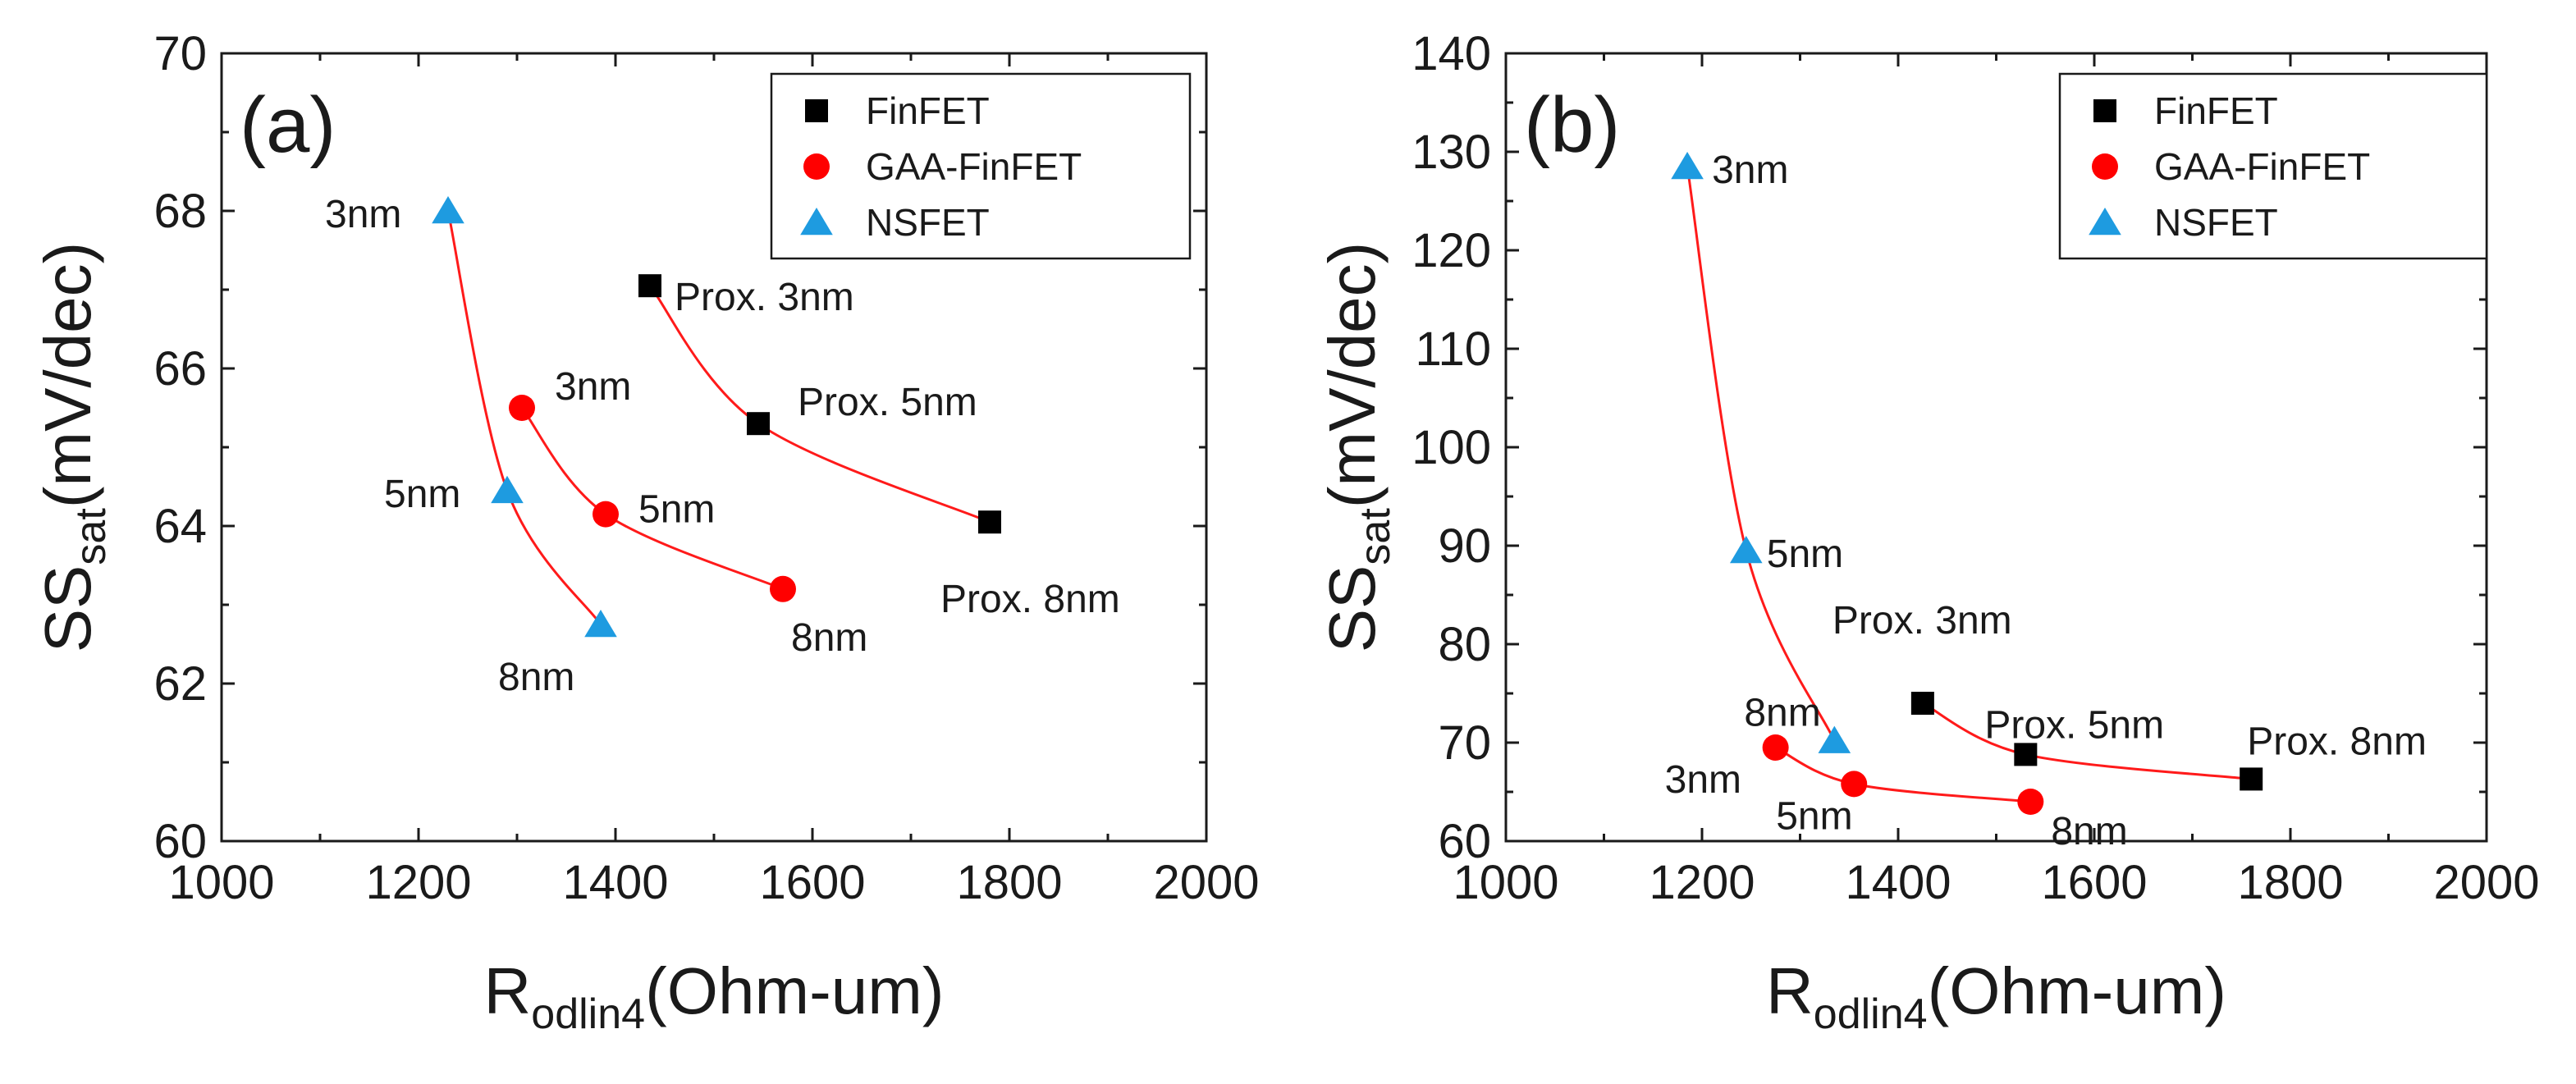 The height and width of the screenshot is (1084, 2576). What do you see at coordinates (180, 526) in the screenshot?
I see `y-tick-label: 64` at bounding box center [180, 526].